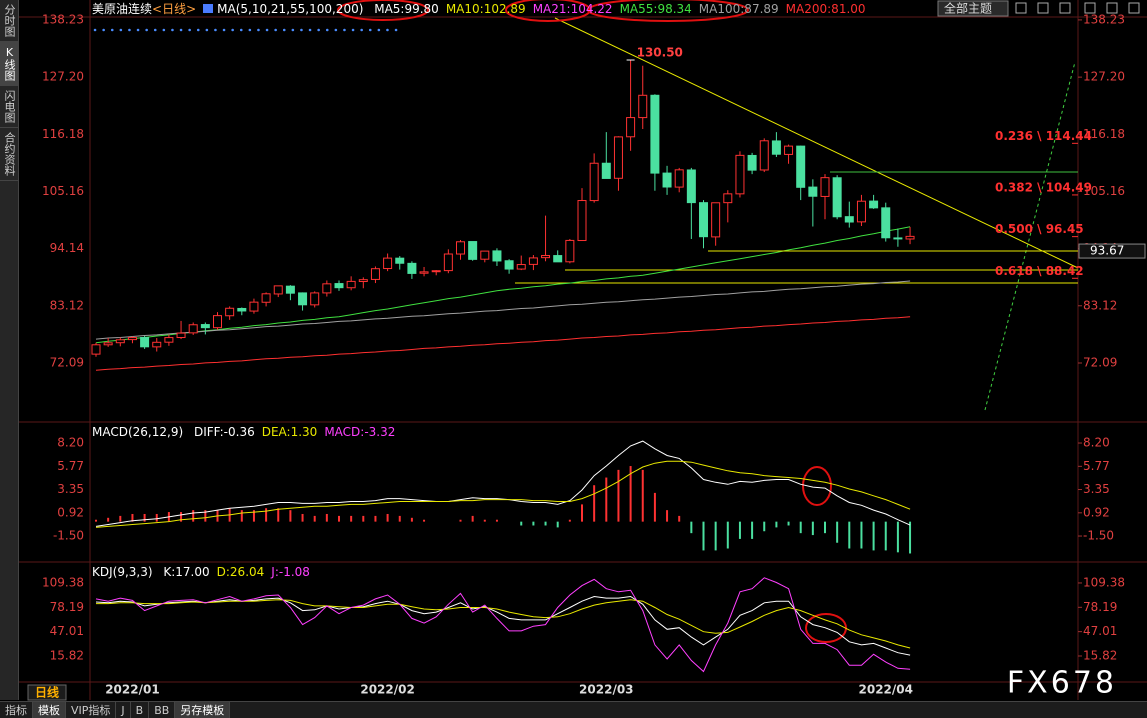 The height and width of the screenshot is (718, 1147). What do you see at coordinates (123, 710) in the screenshot?
I see `bottom-tab: J` at bounding box center [123, 710].